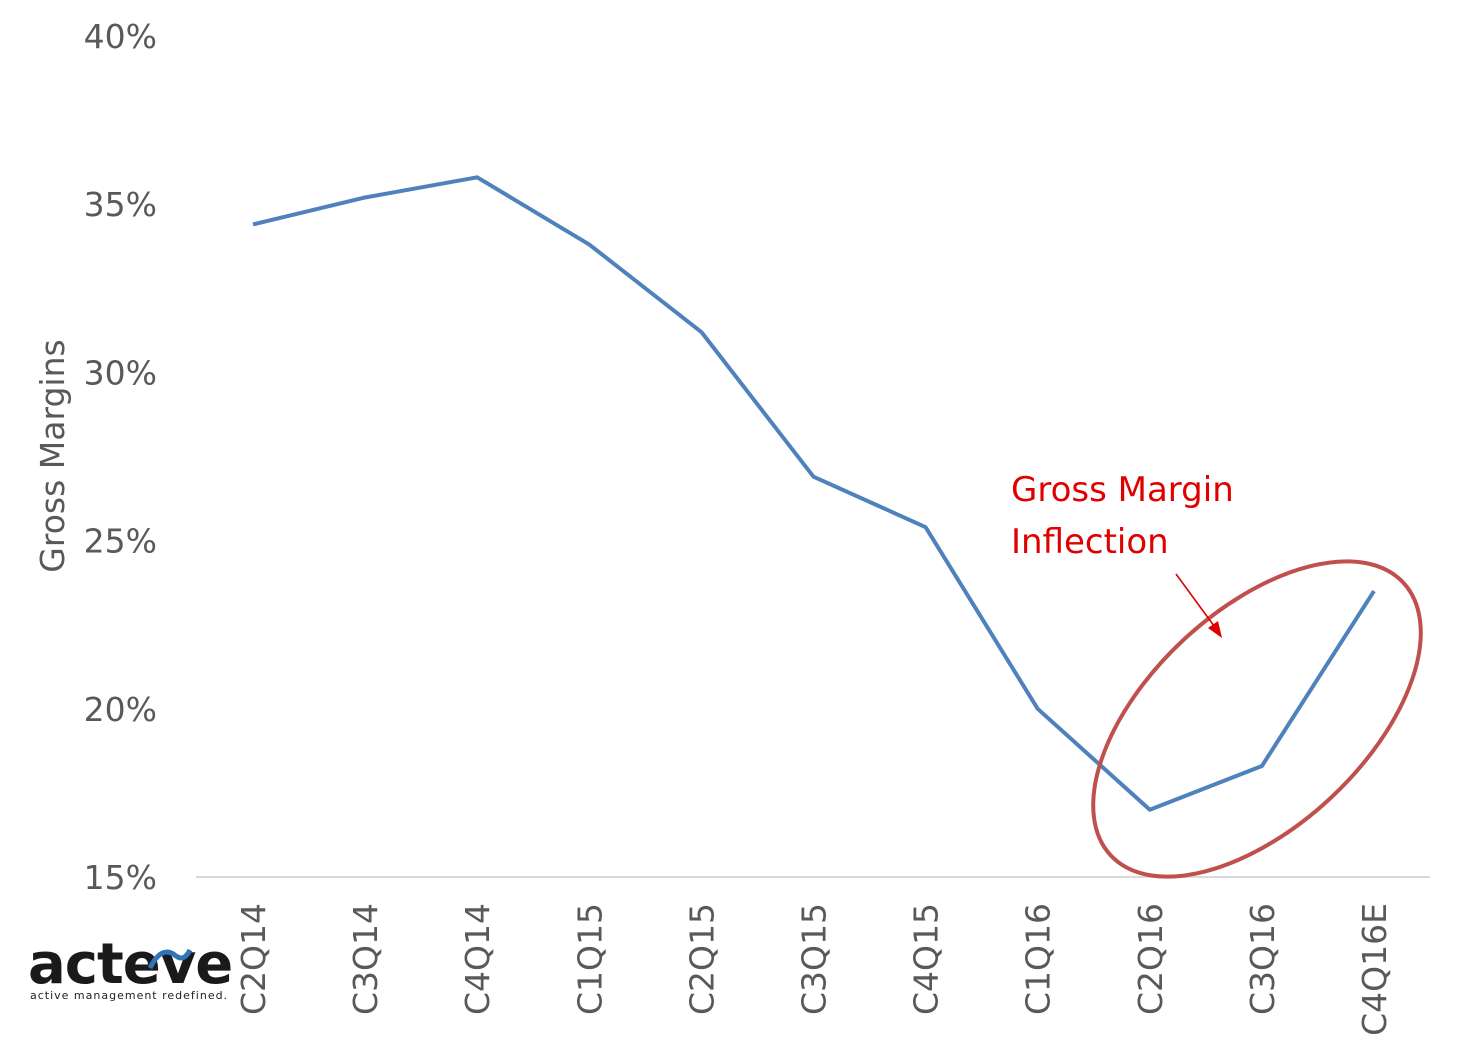  What do you see at coordinates (129, 995) in the screenshot?
I see `logo-tagline: active management redefined.` at bounding box center [129, 995].